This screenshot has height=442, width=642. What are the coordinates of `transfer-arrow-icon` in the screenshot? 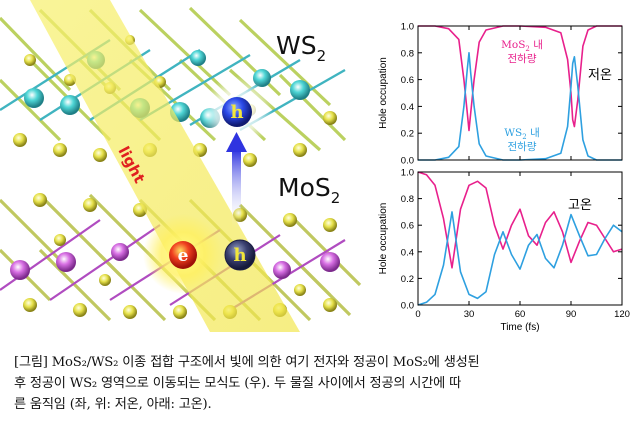 It's located at (236, 180).